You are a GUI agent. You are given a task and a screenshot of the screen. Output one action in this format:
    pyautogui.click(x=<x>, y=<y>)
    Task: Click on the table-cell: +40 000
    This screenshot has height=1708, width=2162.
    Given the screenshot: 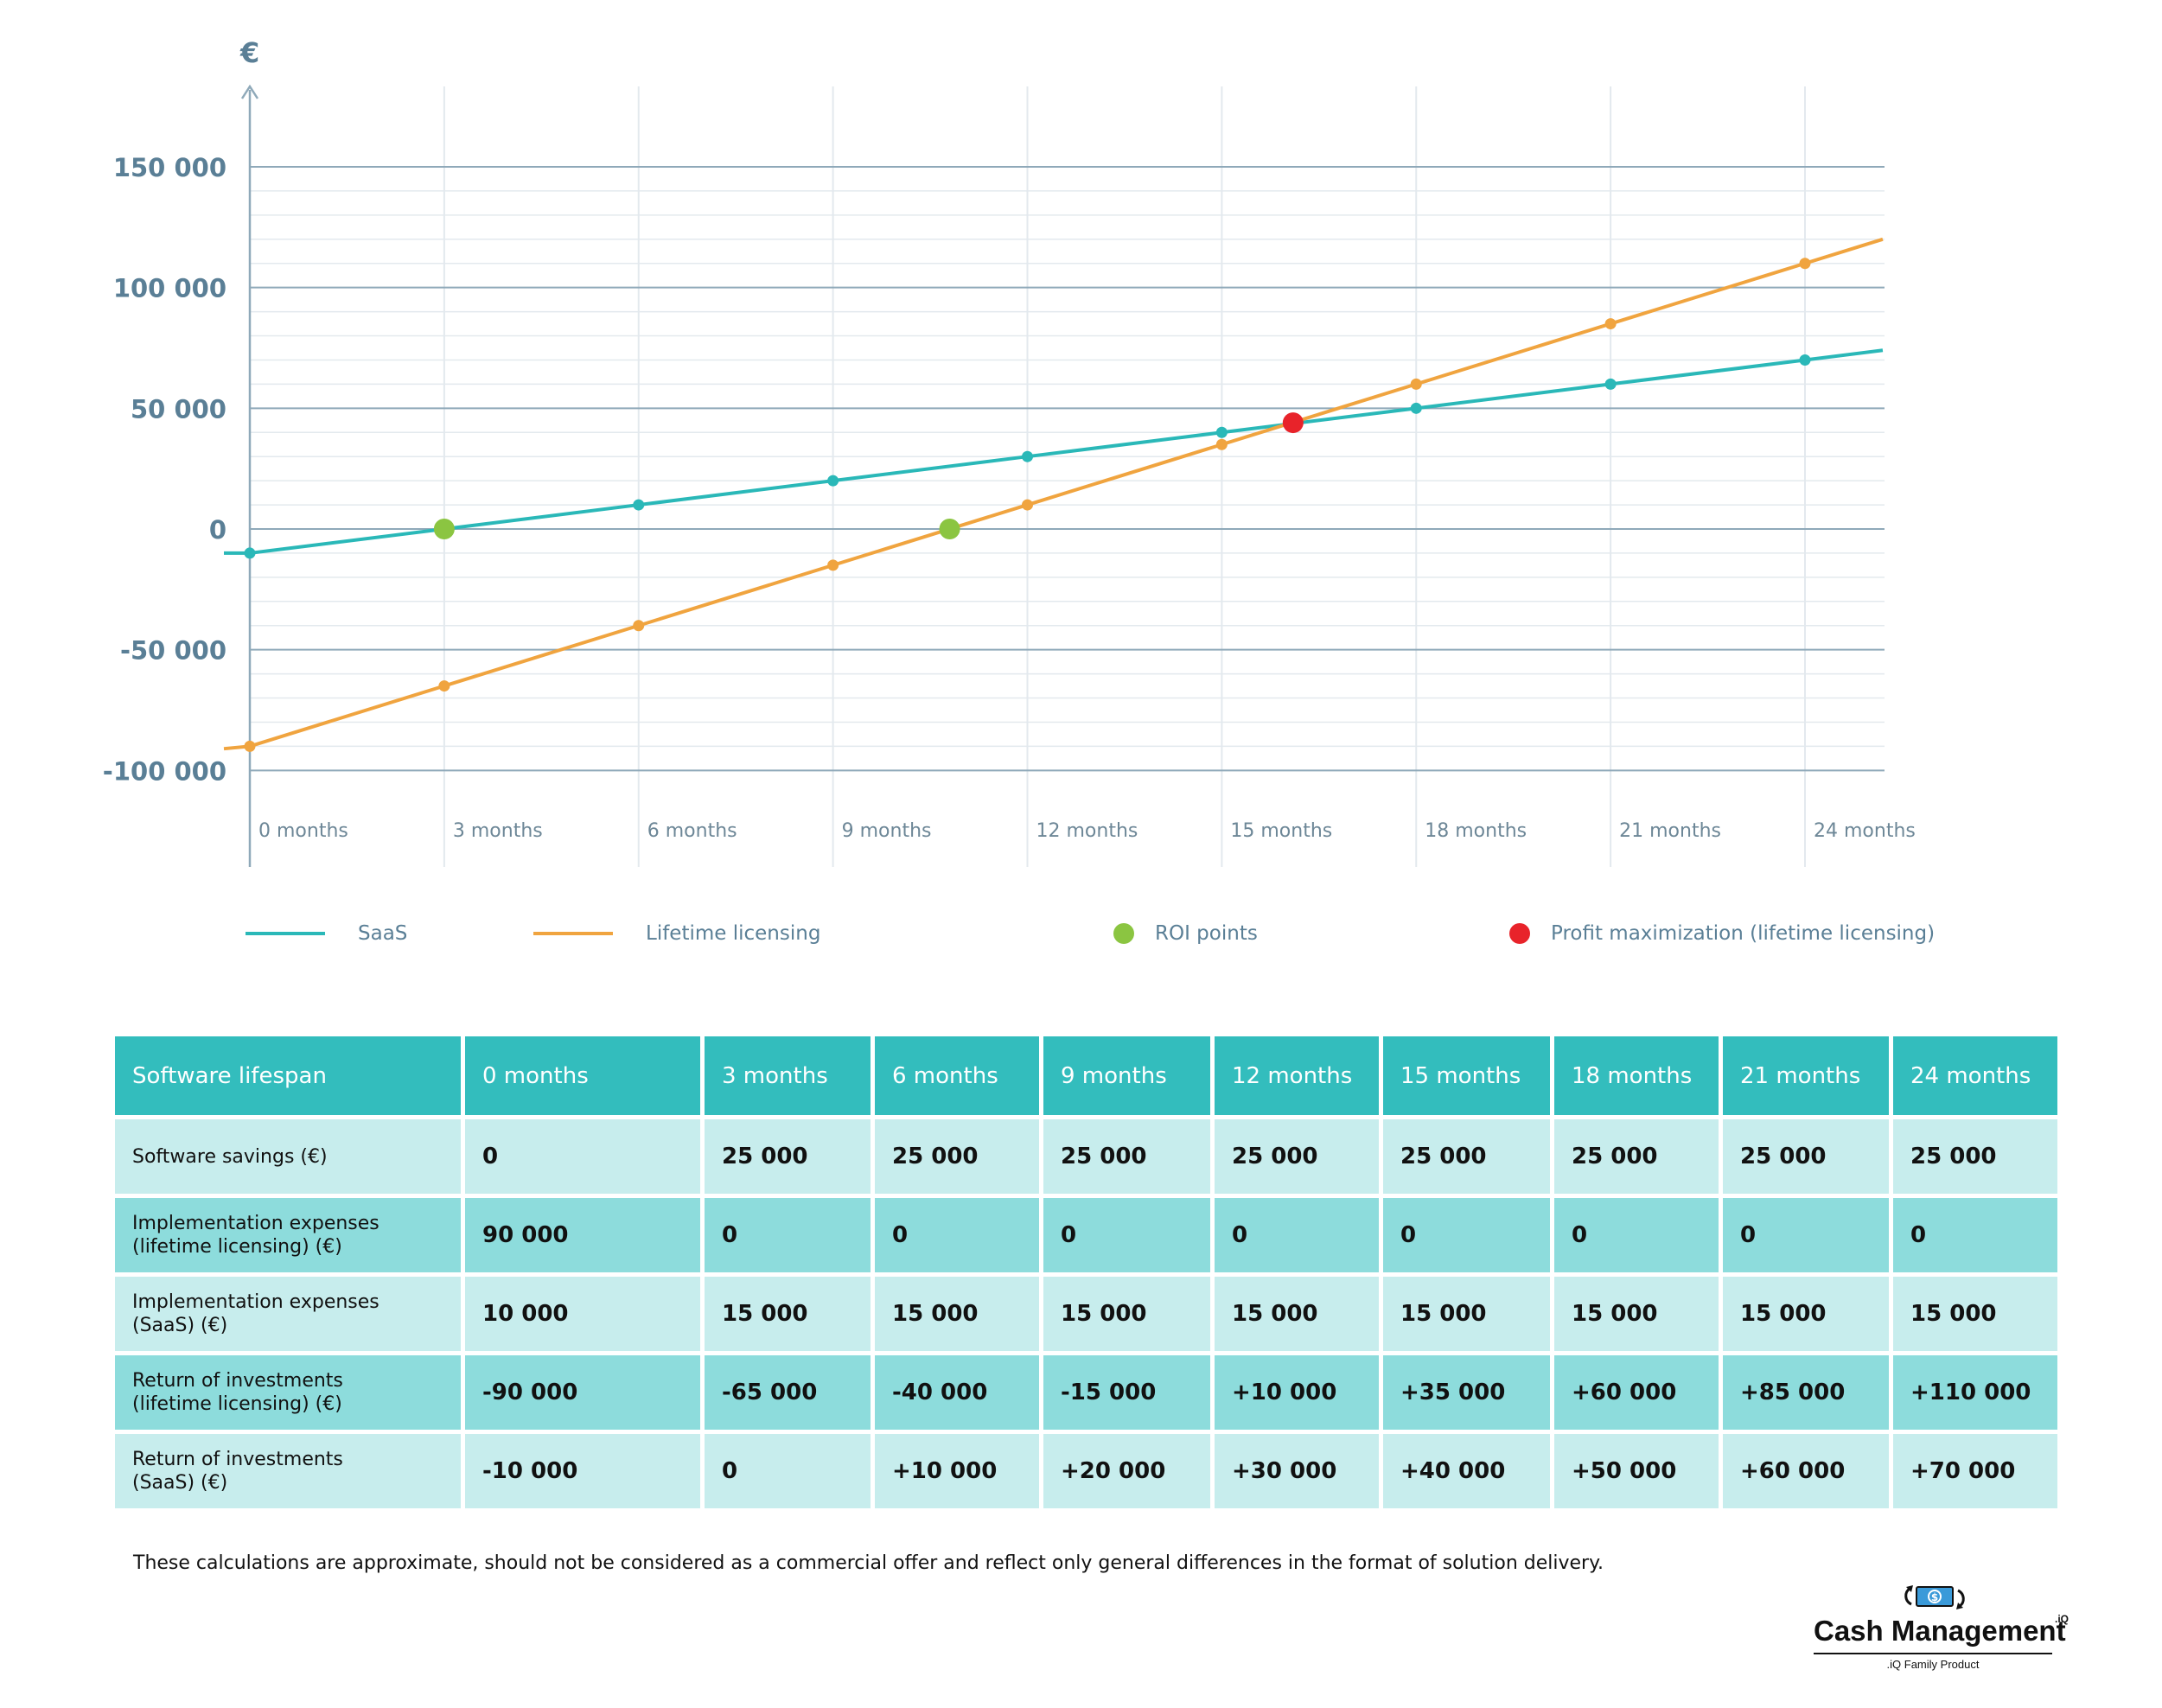 What is the action you would take?
    pyautogui.click(x=1466, y=1471)
    